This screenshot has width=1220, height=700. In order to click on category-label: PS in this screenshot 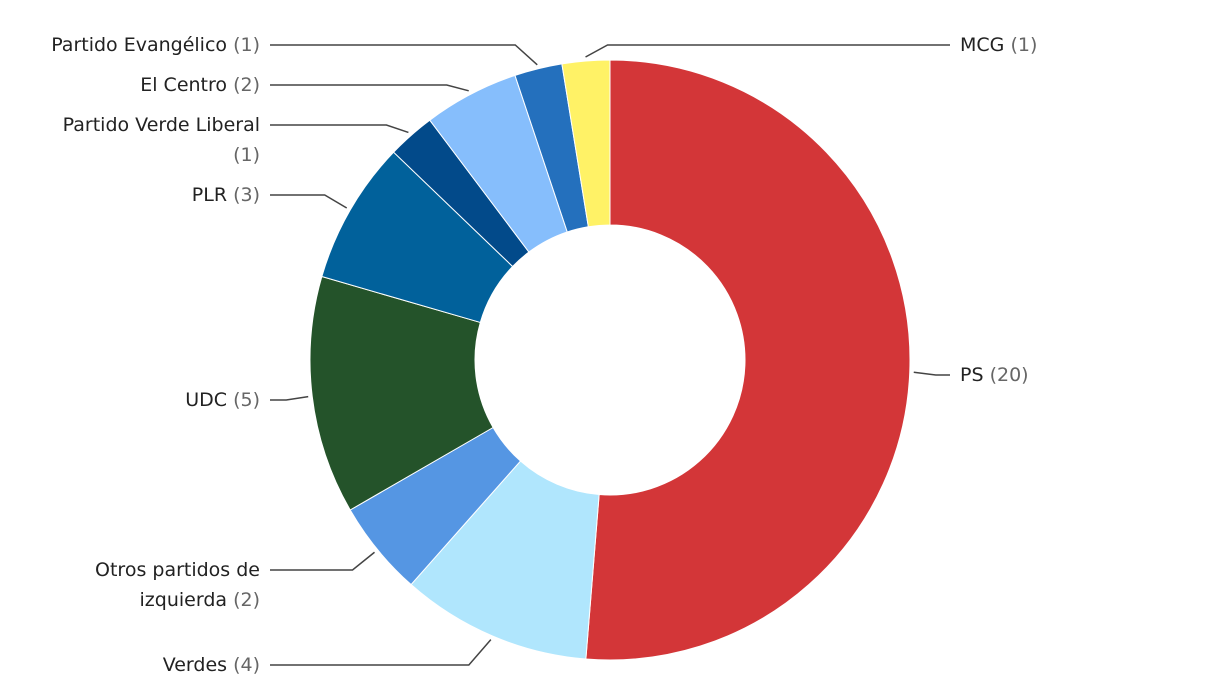, I will do `click(972, 375)`.